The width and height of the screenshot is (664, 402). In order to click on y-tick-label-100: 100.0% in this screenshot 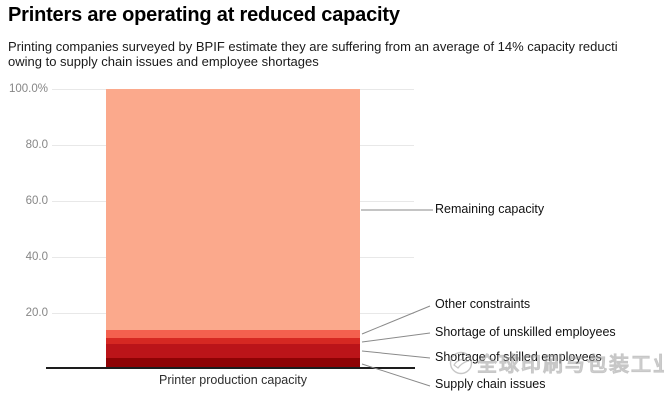, I will do `click(28, 89)`.